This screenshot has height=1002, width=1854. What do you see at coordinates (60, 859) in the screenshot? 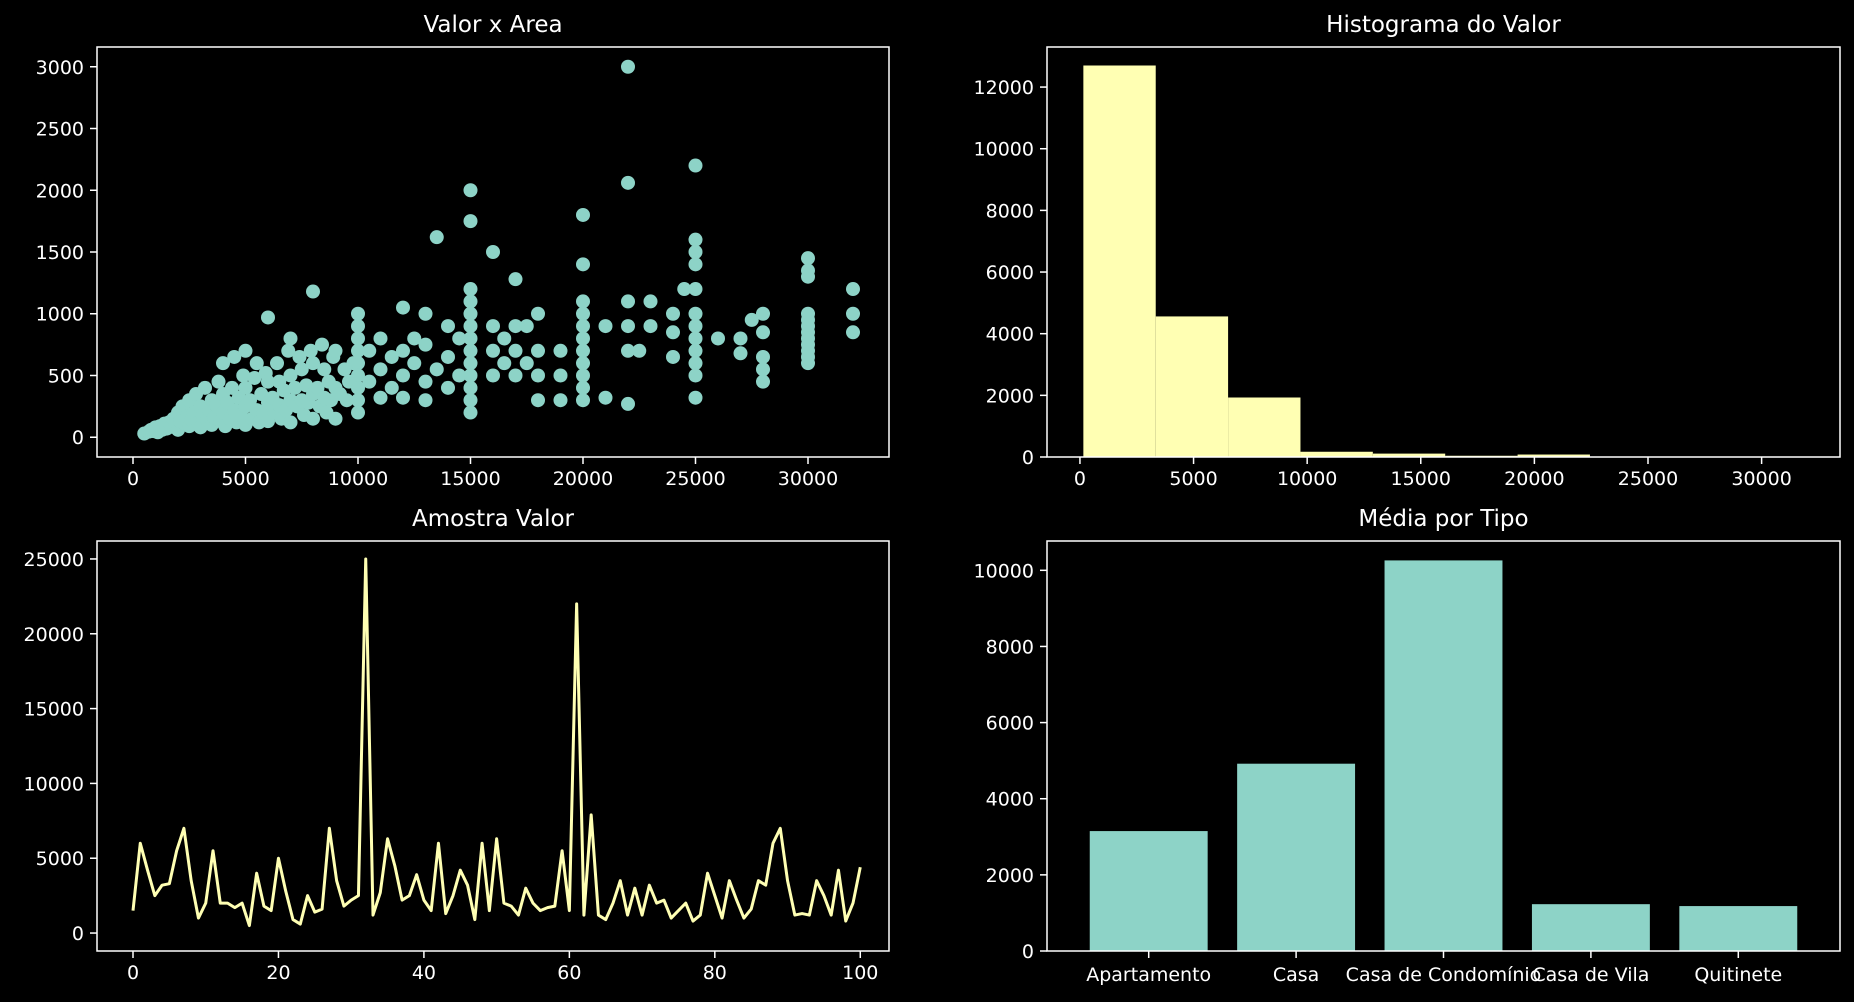
I see `y-tick-label: 5000` at bounding box center [60, 859].